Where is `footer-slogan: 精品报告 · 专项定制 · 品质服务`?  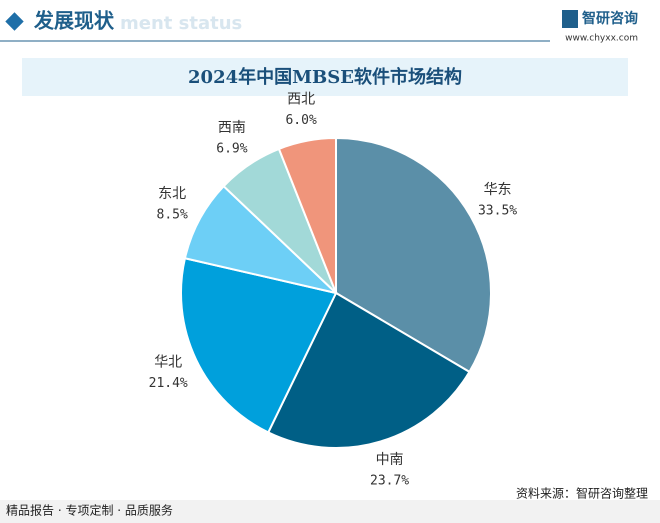 footer-slogan: 精品报告 · 专项定制 · 品质服务 is located at coordinates (89, 510).